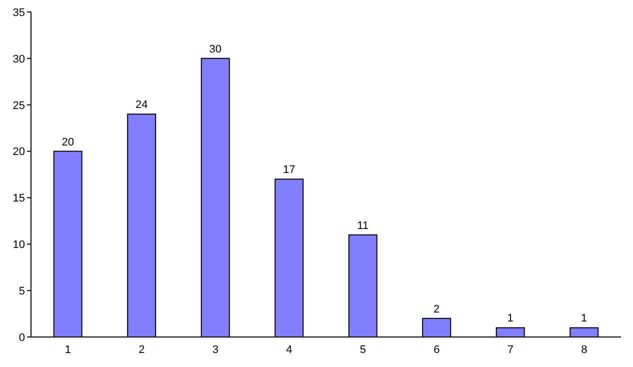 Image resolution: width=633 pixels, height=367 pixels. I want to click on data-label: 30, so click(215, 49).